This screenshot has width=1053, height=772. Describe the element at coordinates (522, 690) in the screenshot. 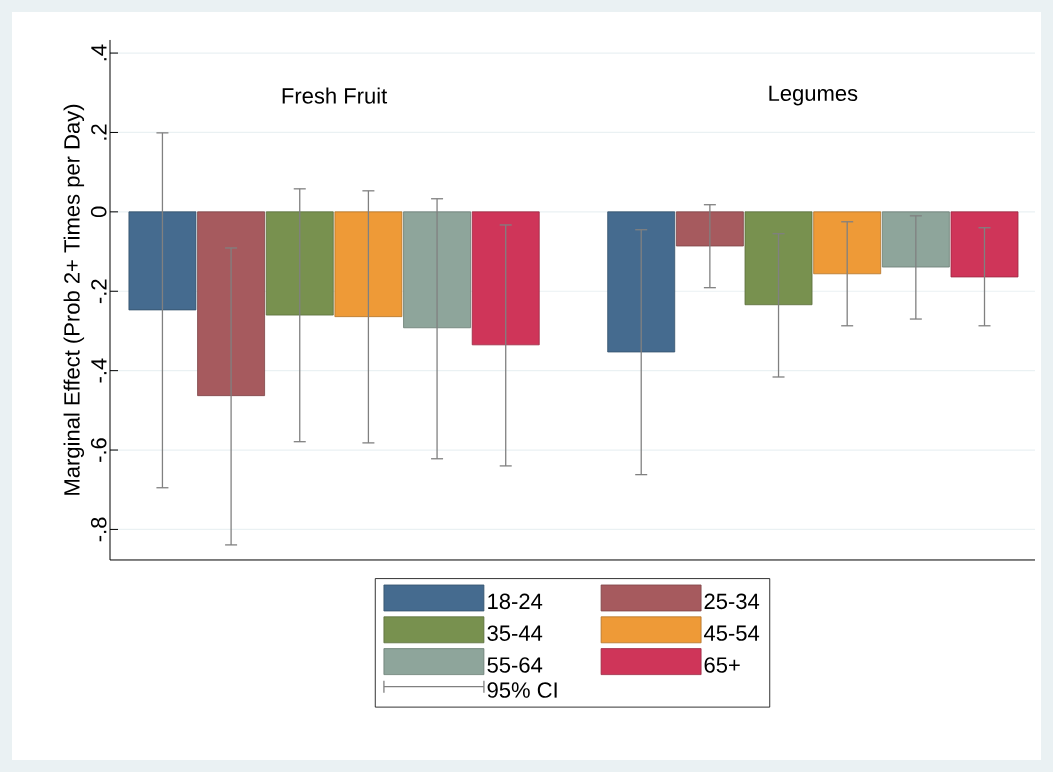

I see `text: 95% CI` at that location.